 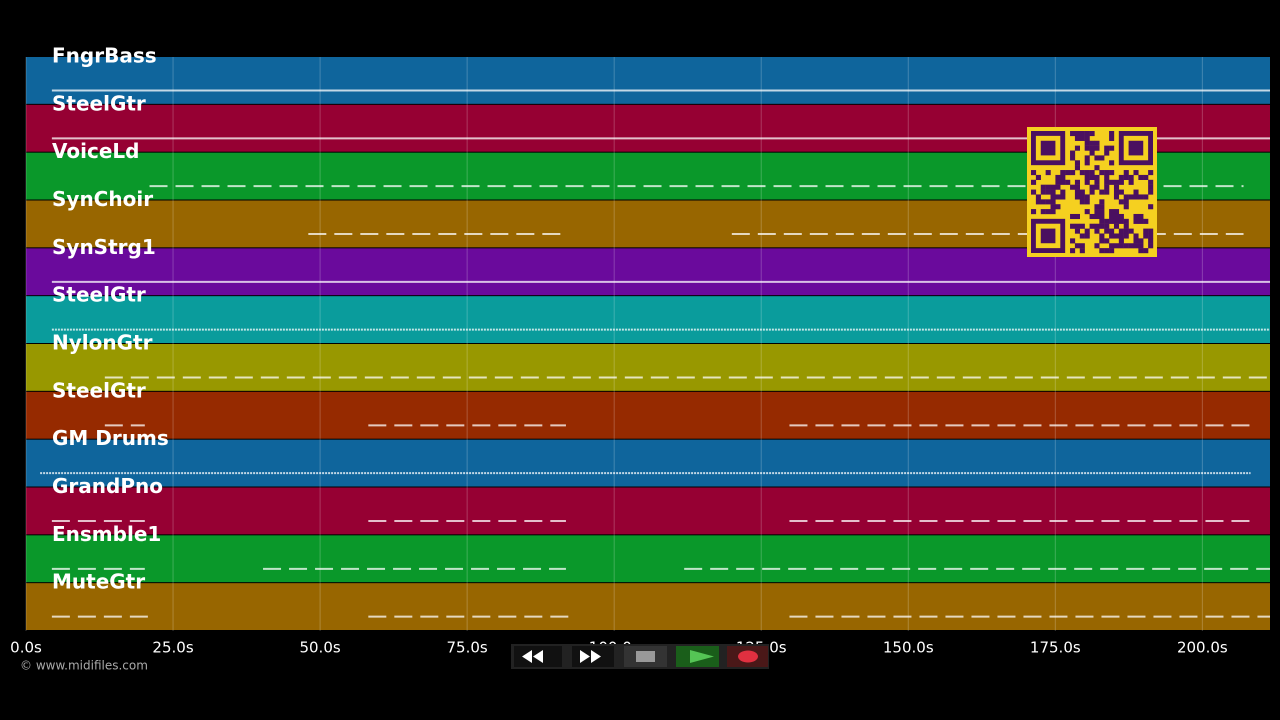 What do you see at coordinates (593, 656) in the screenshot?
I see `forward-button` at bounding box center [593, 656].